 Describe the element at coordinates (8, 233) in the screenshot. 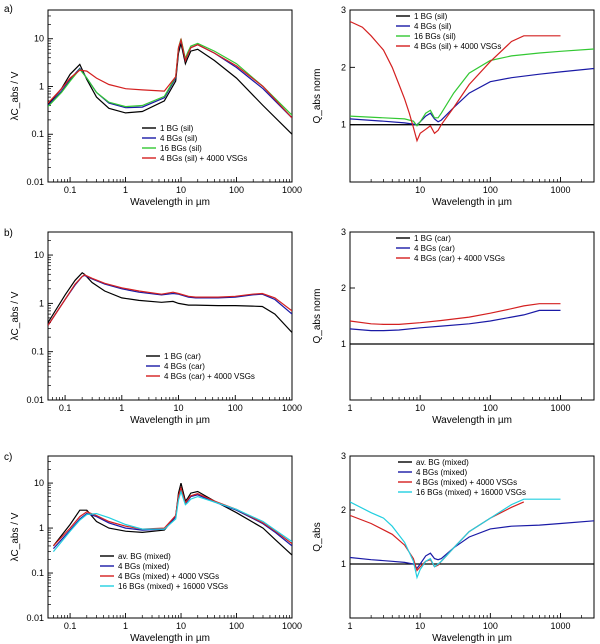

I see `panel-label-b: b)` at that location.